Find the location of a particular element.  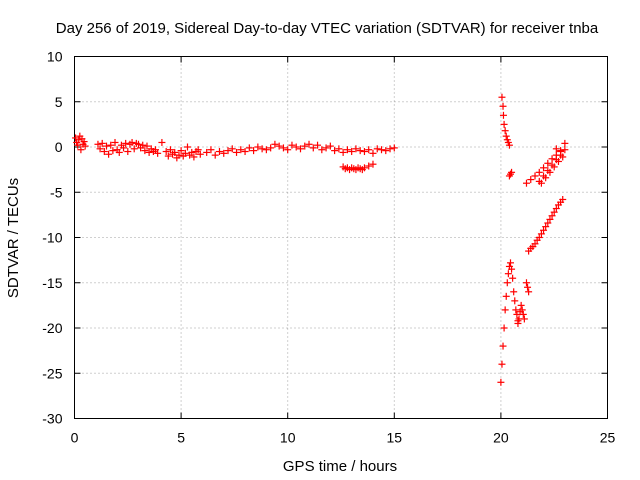

x-axis-label: GPS time / hours is located at coordinates (340, 466).